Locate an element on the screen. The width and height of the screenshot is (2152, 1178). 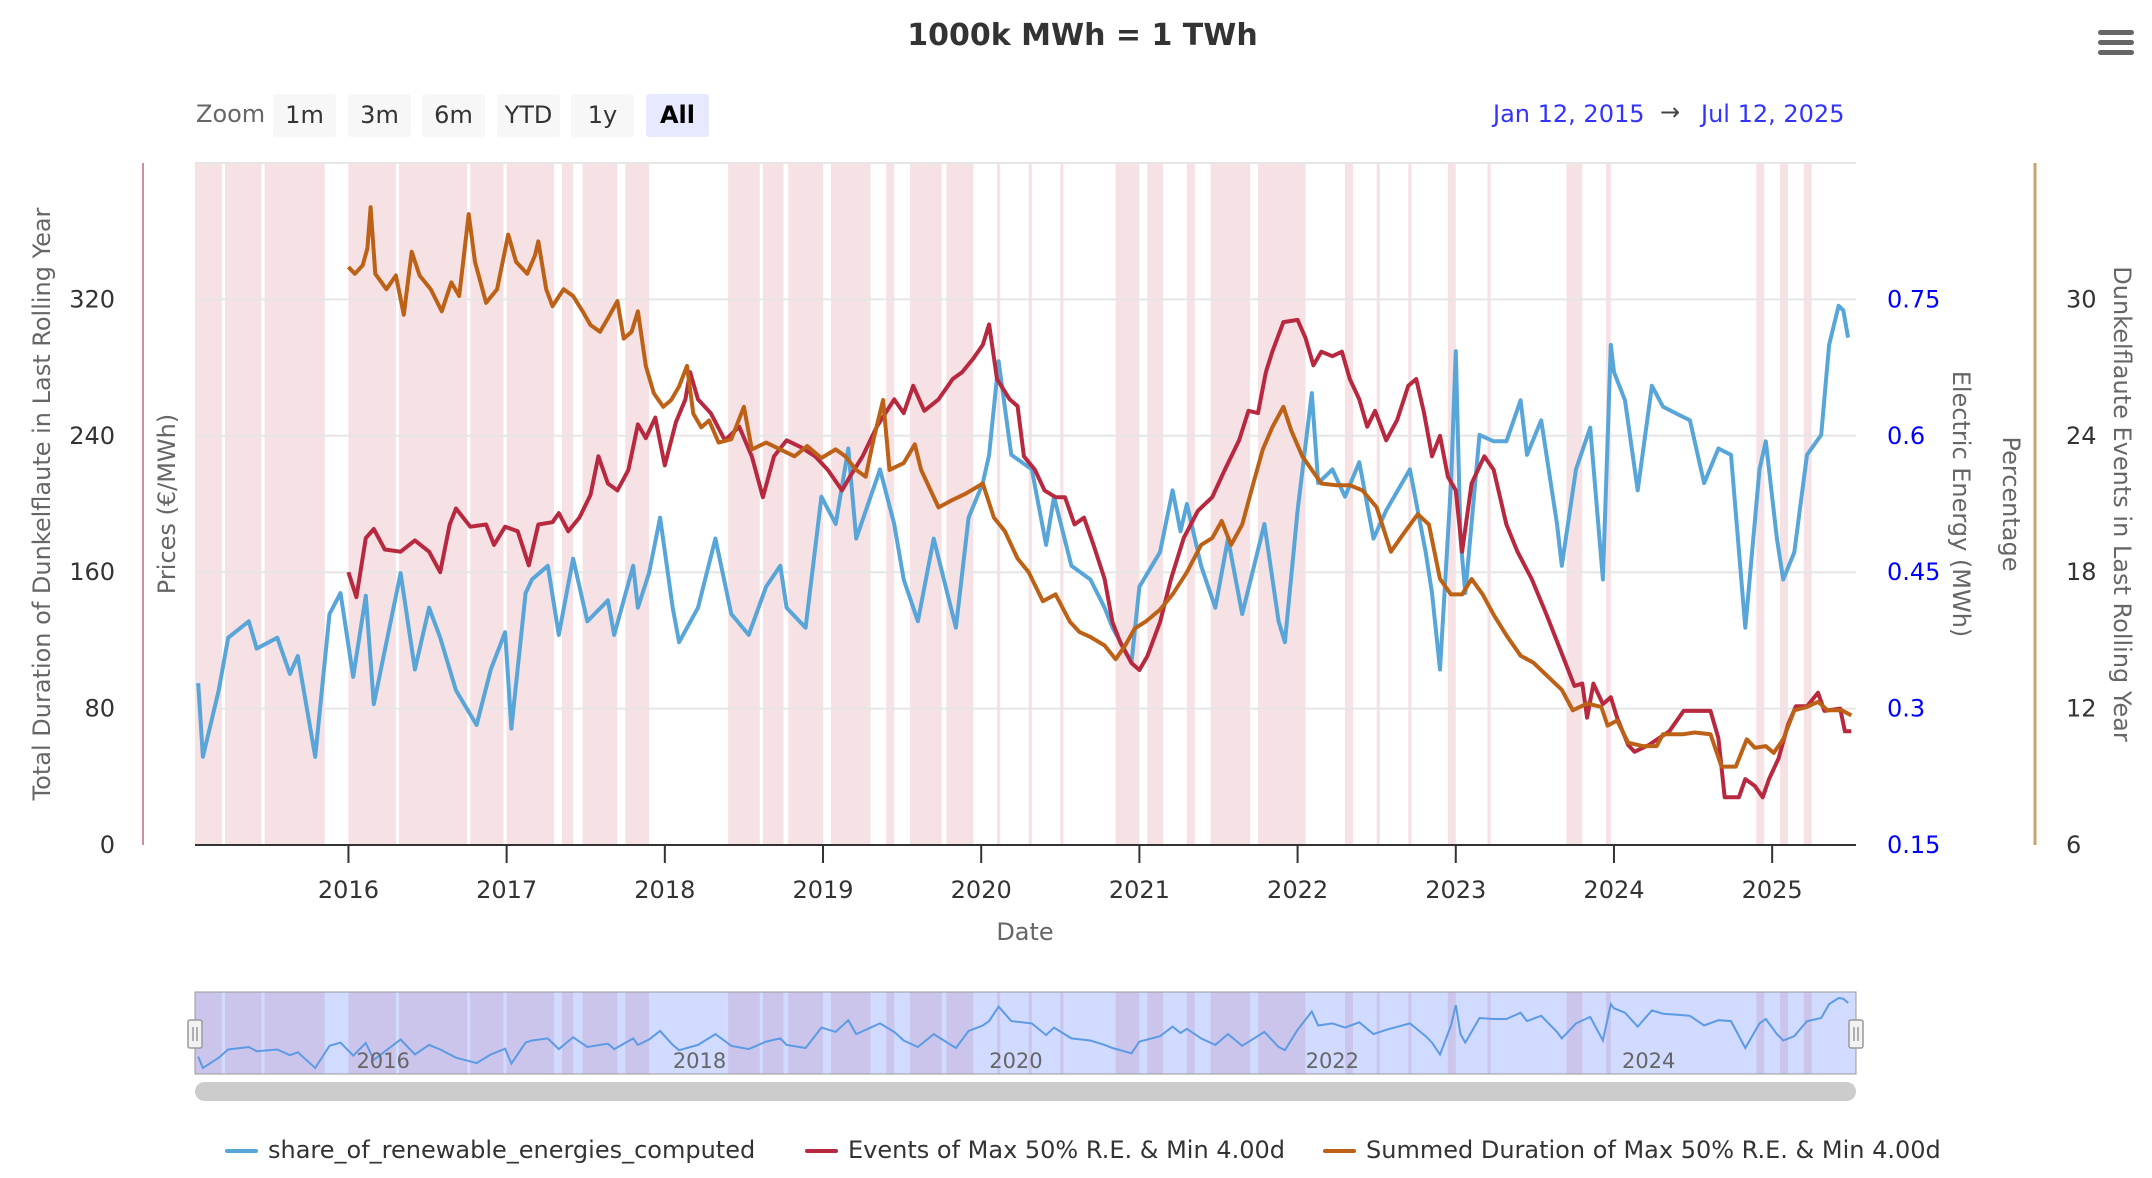
y-tick-label-energy: 0.45 is located at coordinates (1913, 572).